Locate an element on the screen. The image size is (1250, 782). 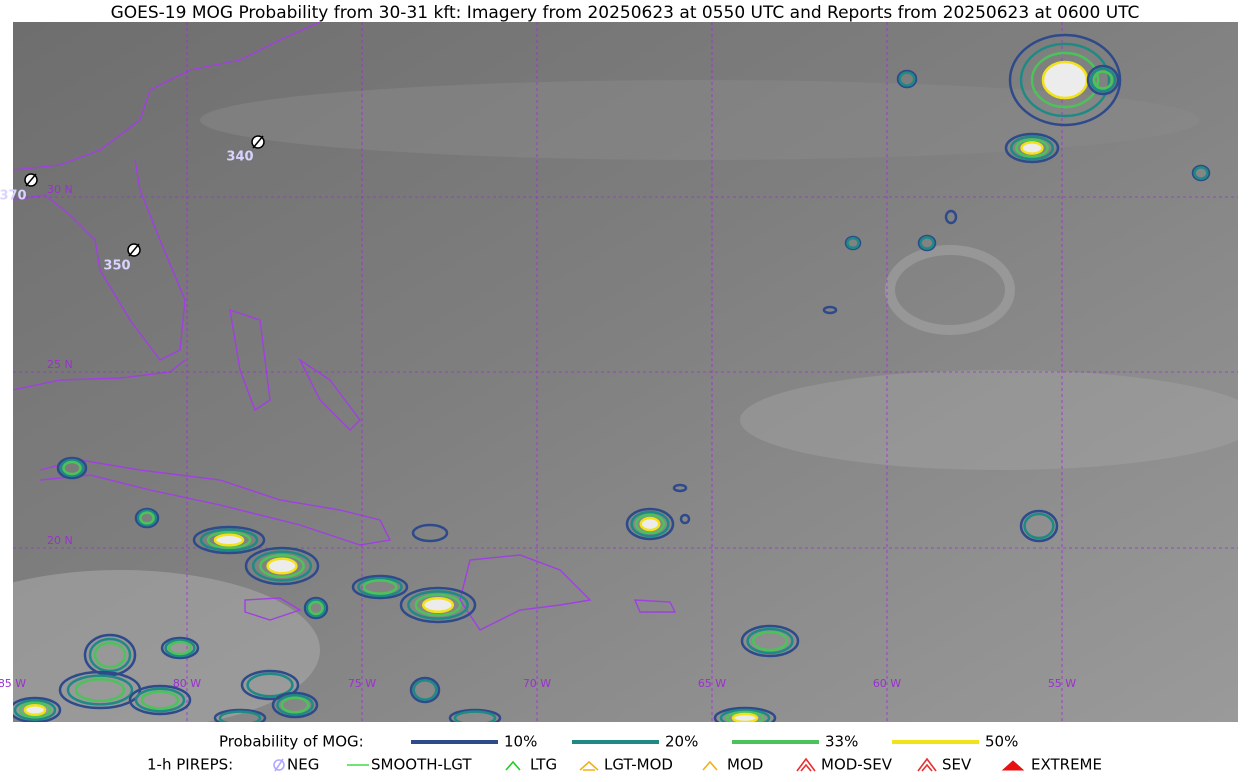
longitude-label: 65 W is located at coordinates (712, 683).